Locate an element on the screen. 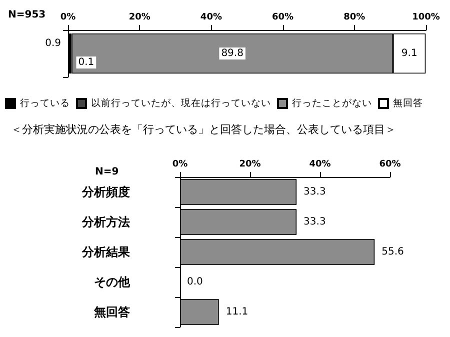  text: N=9 is located at coordinates (107, 172).